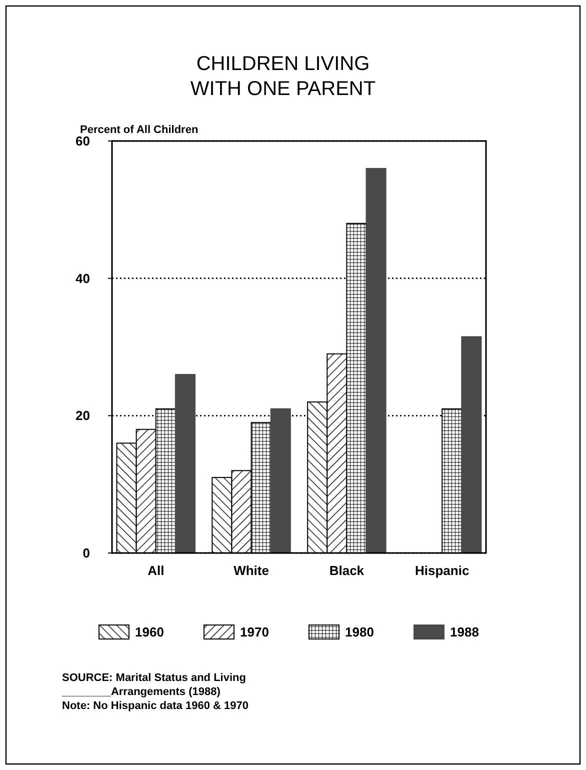 This screenshot has width=586, height=770. I want to click on chart-title: CHILDREN LIVING WITH ONE PARENT, so click(283, 76).